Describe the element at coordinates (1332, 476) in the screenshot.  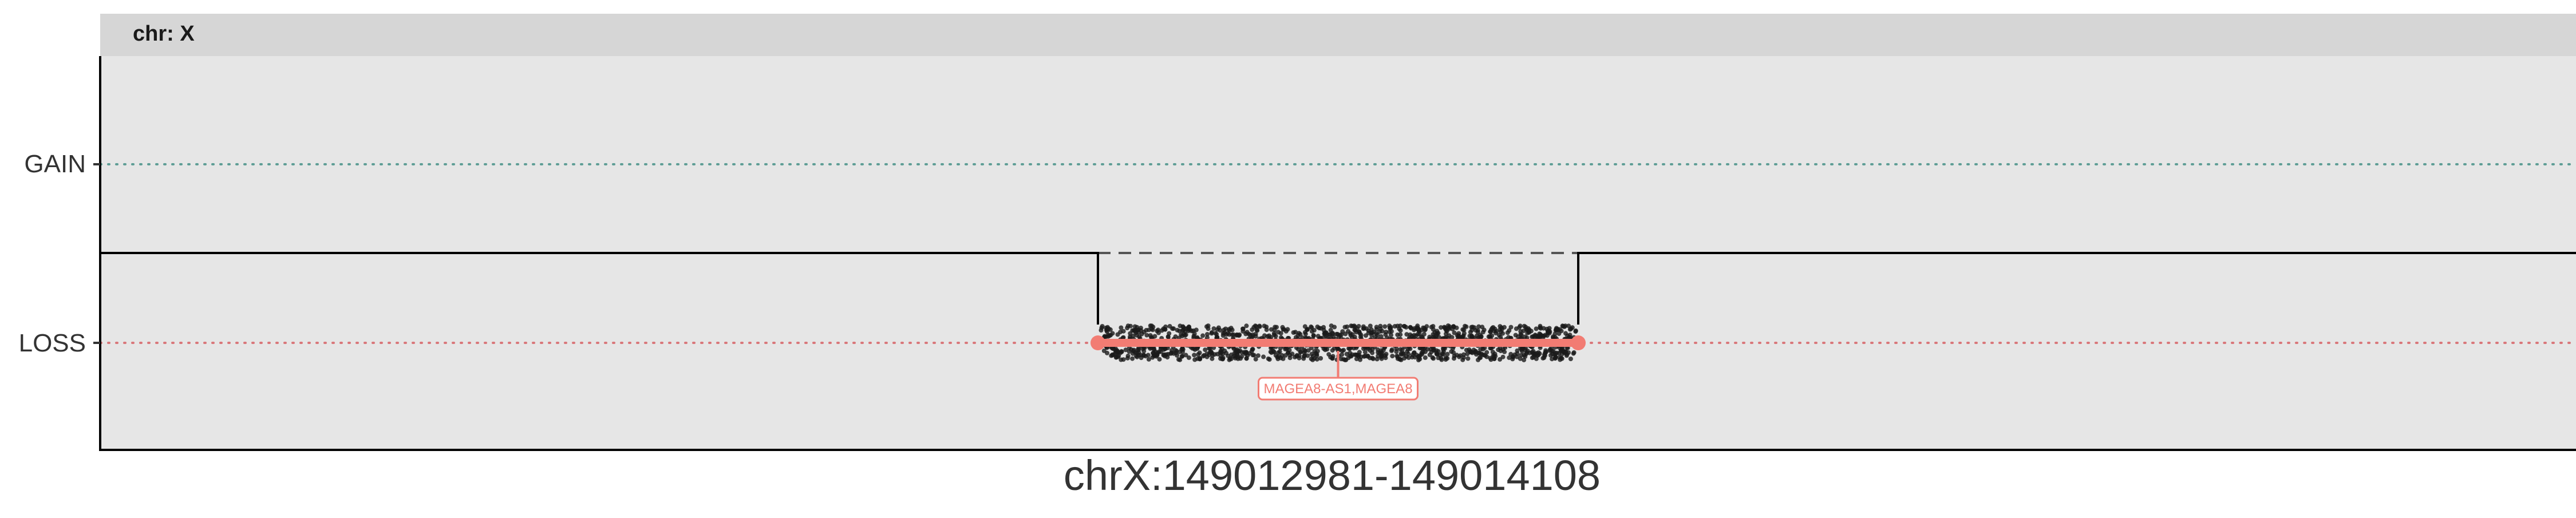
I see `x-axis-label: chrX:149012981-149014108` at that location.